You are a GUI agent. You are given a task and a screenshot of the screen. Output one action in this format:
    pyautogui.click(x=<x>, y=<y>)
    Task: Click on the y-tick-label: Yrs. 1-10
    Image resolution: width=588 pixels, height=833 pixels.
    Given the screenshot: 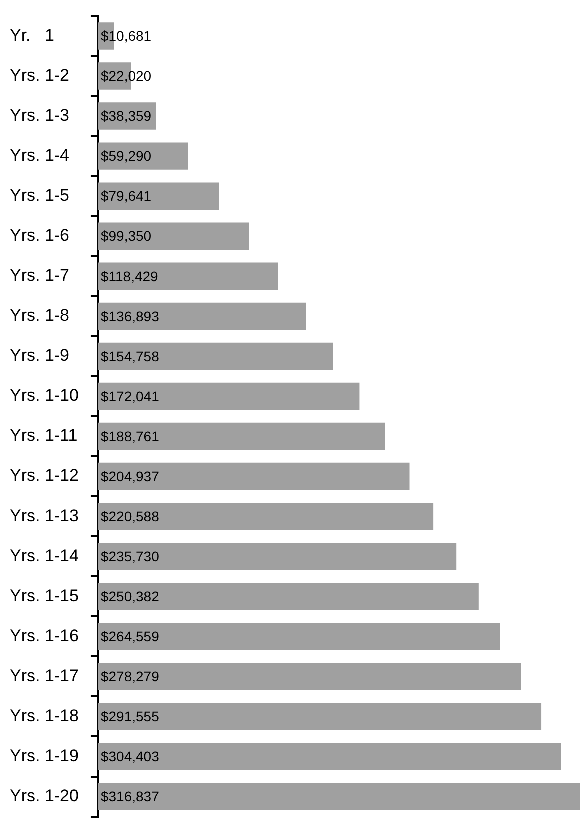 What is the action you would take?
    pyautogui.click(x=44, y=396)
    